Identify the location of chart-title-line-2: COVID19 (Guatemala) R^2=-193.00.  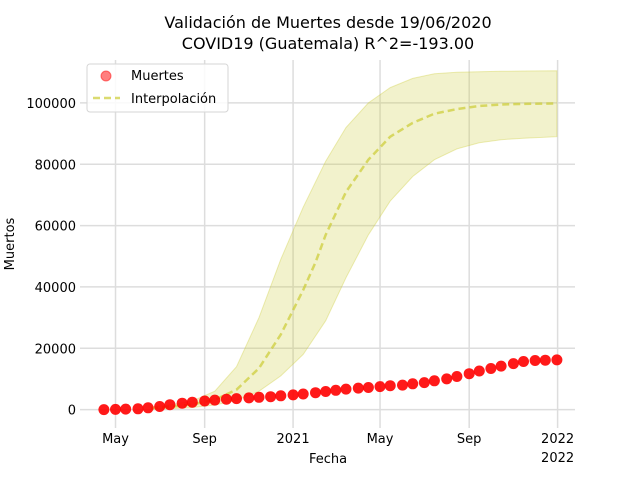
(328, 43).